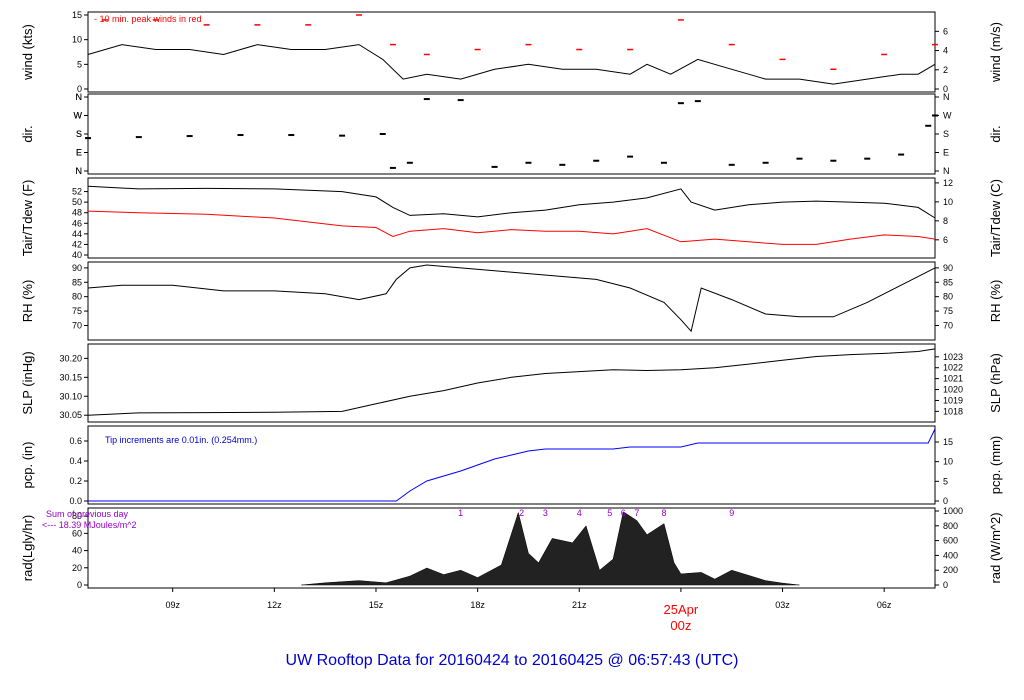 The height and width of the screenshot is (700, 1024). What do you see at coordinates (521, 513) in the screenshot?
I see `peak-label: 2` at bounding box center [521, 513].